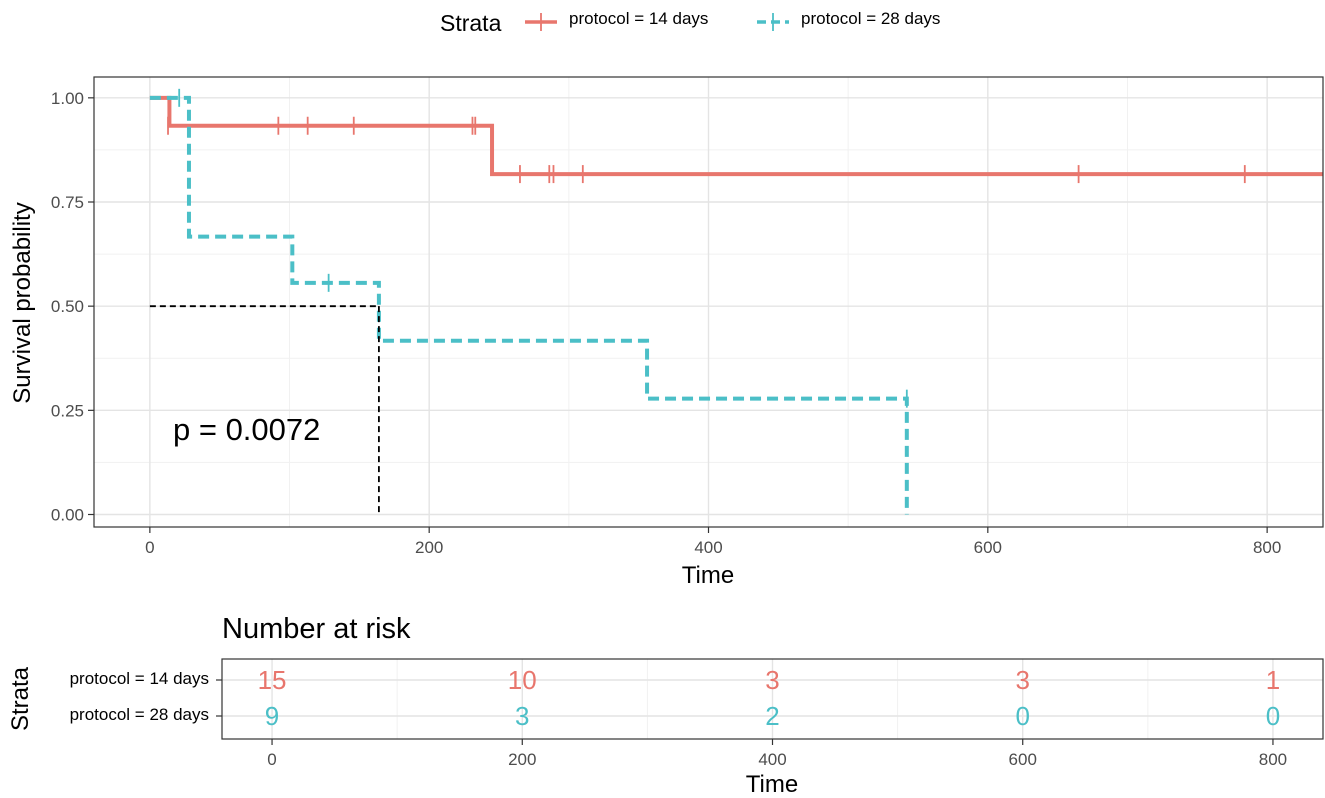 The image size is (1325, 798). I want to click on risk-count-cell: 1, so click(1273, 680).